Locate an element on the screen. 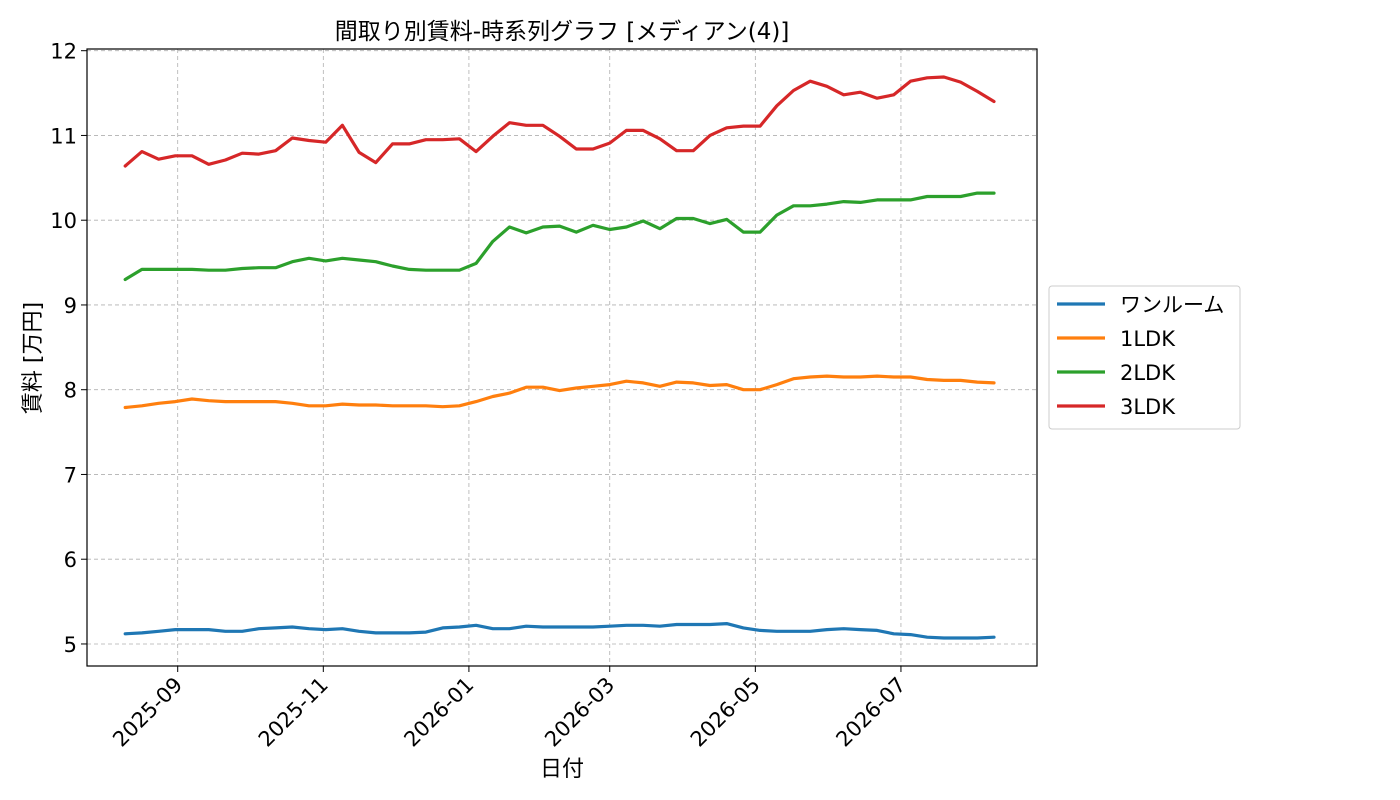  y-tick-label: 7 is located at coordinates (70, 475).